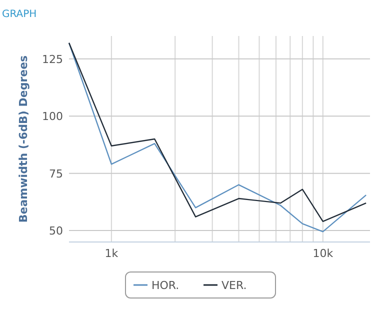 This screenshot has width=385, height=336. Describe the element at coordinates (166, 285) in the screenshot. I see `legend-label: HOR.` at that location.